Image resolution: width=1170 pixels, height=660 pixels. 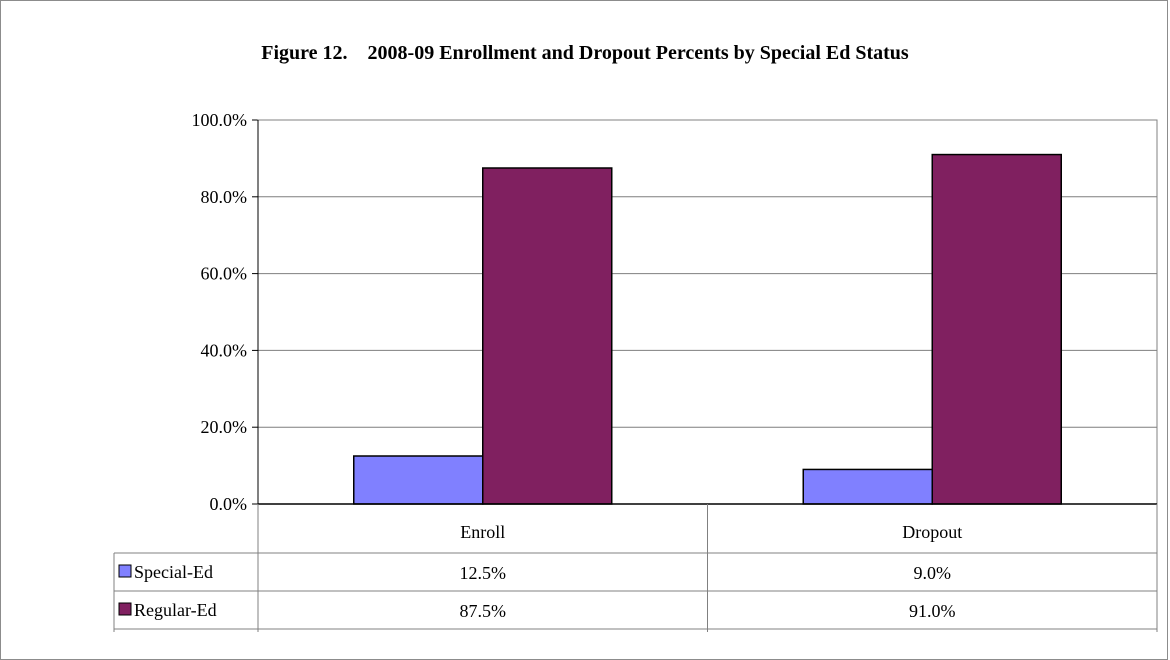 I want to click on y-tick-label: 0.0%, so click(x=229, y=504).